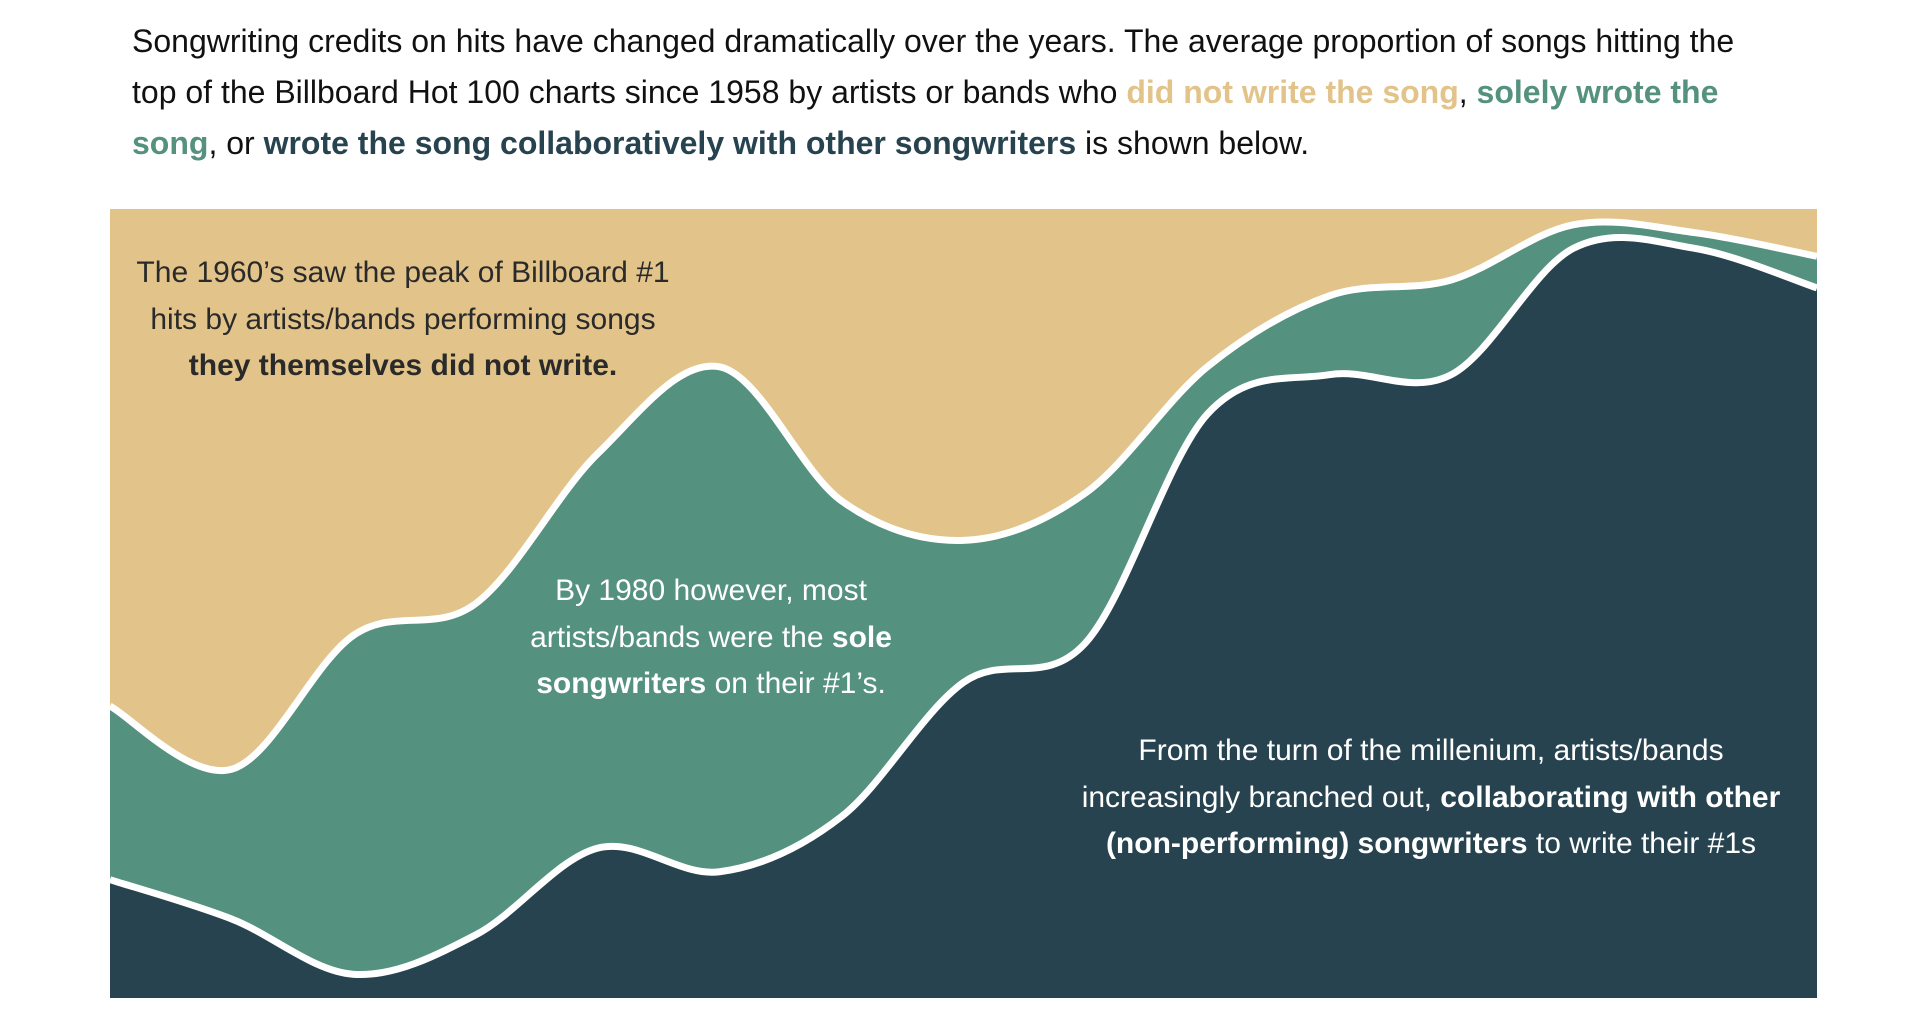 The image size is (1920, 1024). I want to click on annotation-text: increasingly branched out,, so click(1261, 797).